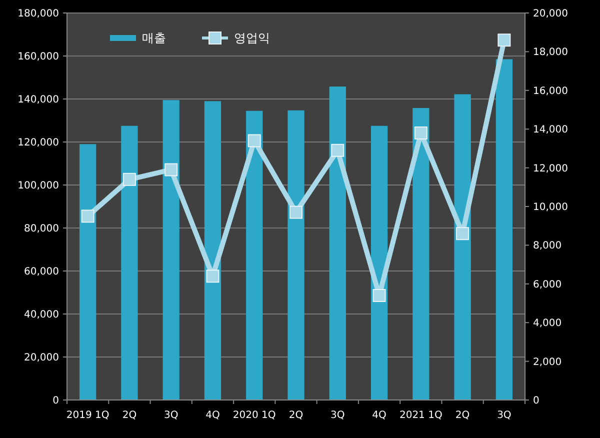 Image resolution: width=600 pixels, height=438 pixels. I want to click on x-tick-label: 2021 1Q, so click(420, 415).